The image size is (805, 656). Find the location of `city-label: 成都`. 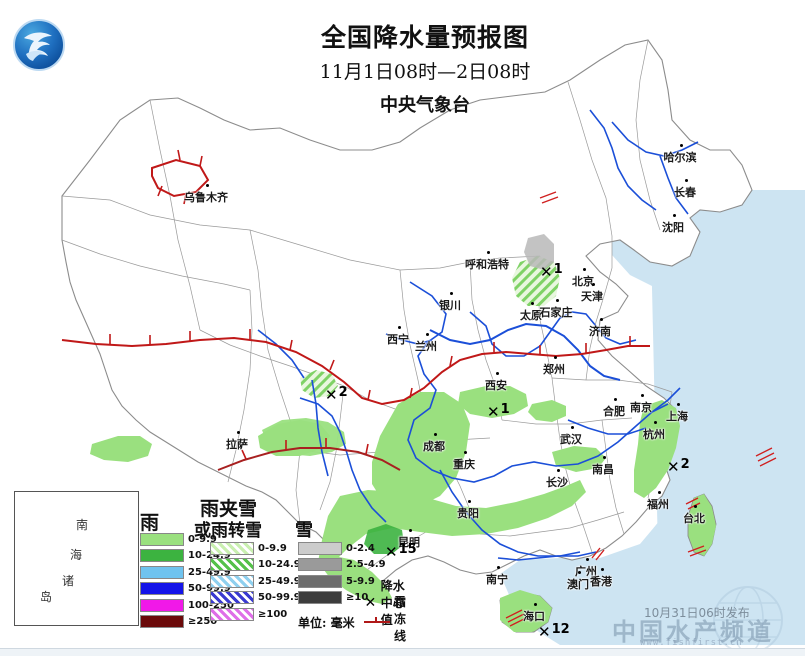

city-label: 成都 is located at coordinates (434, 446).